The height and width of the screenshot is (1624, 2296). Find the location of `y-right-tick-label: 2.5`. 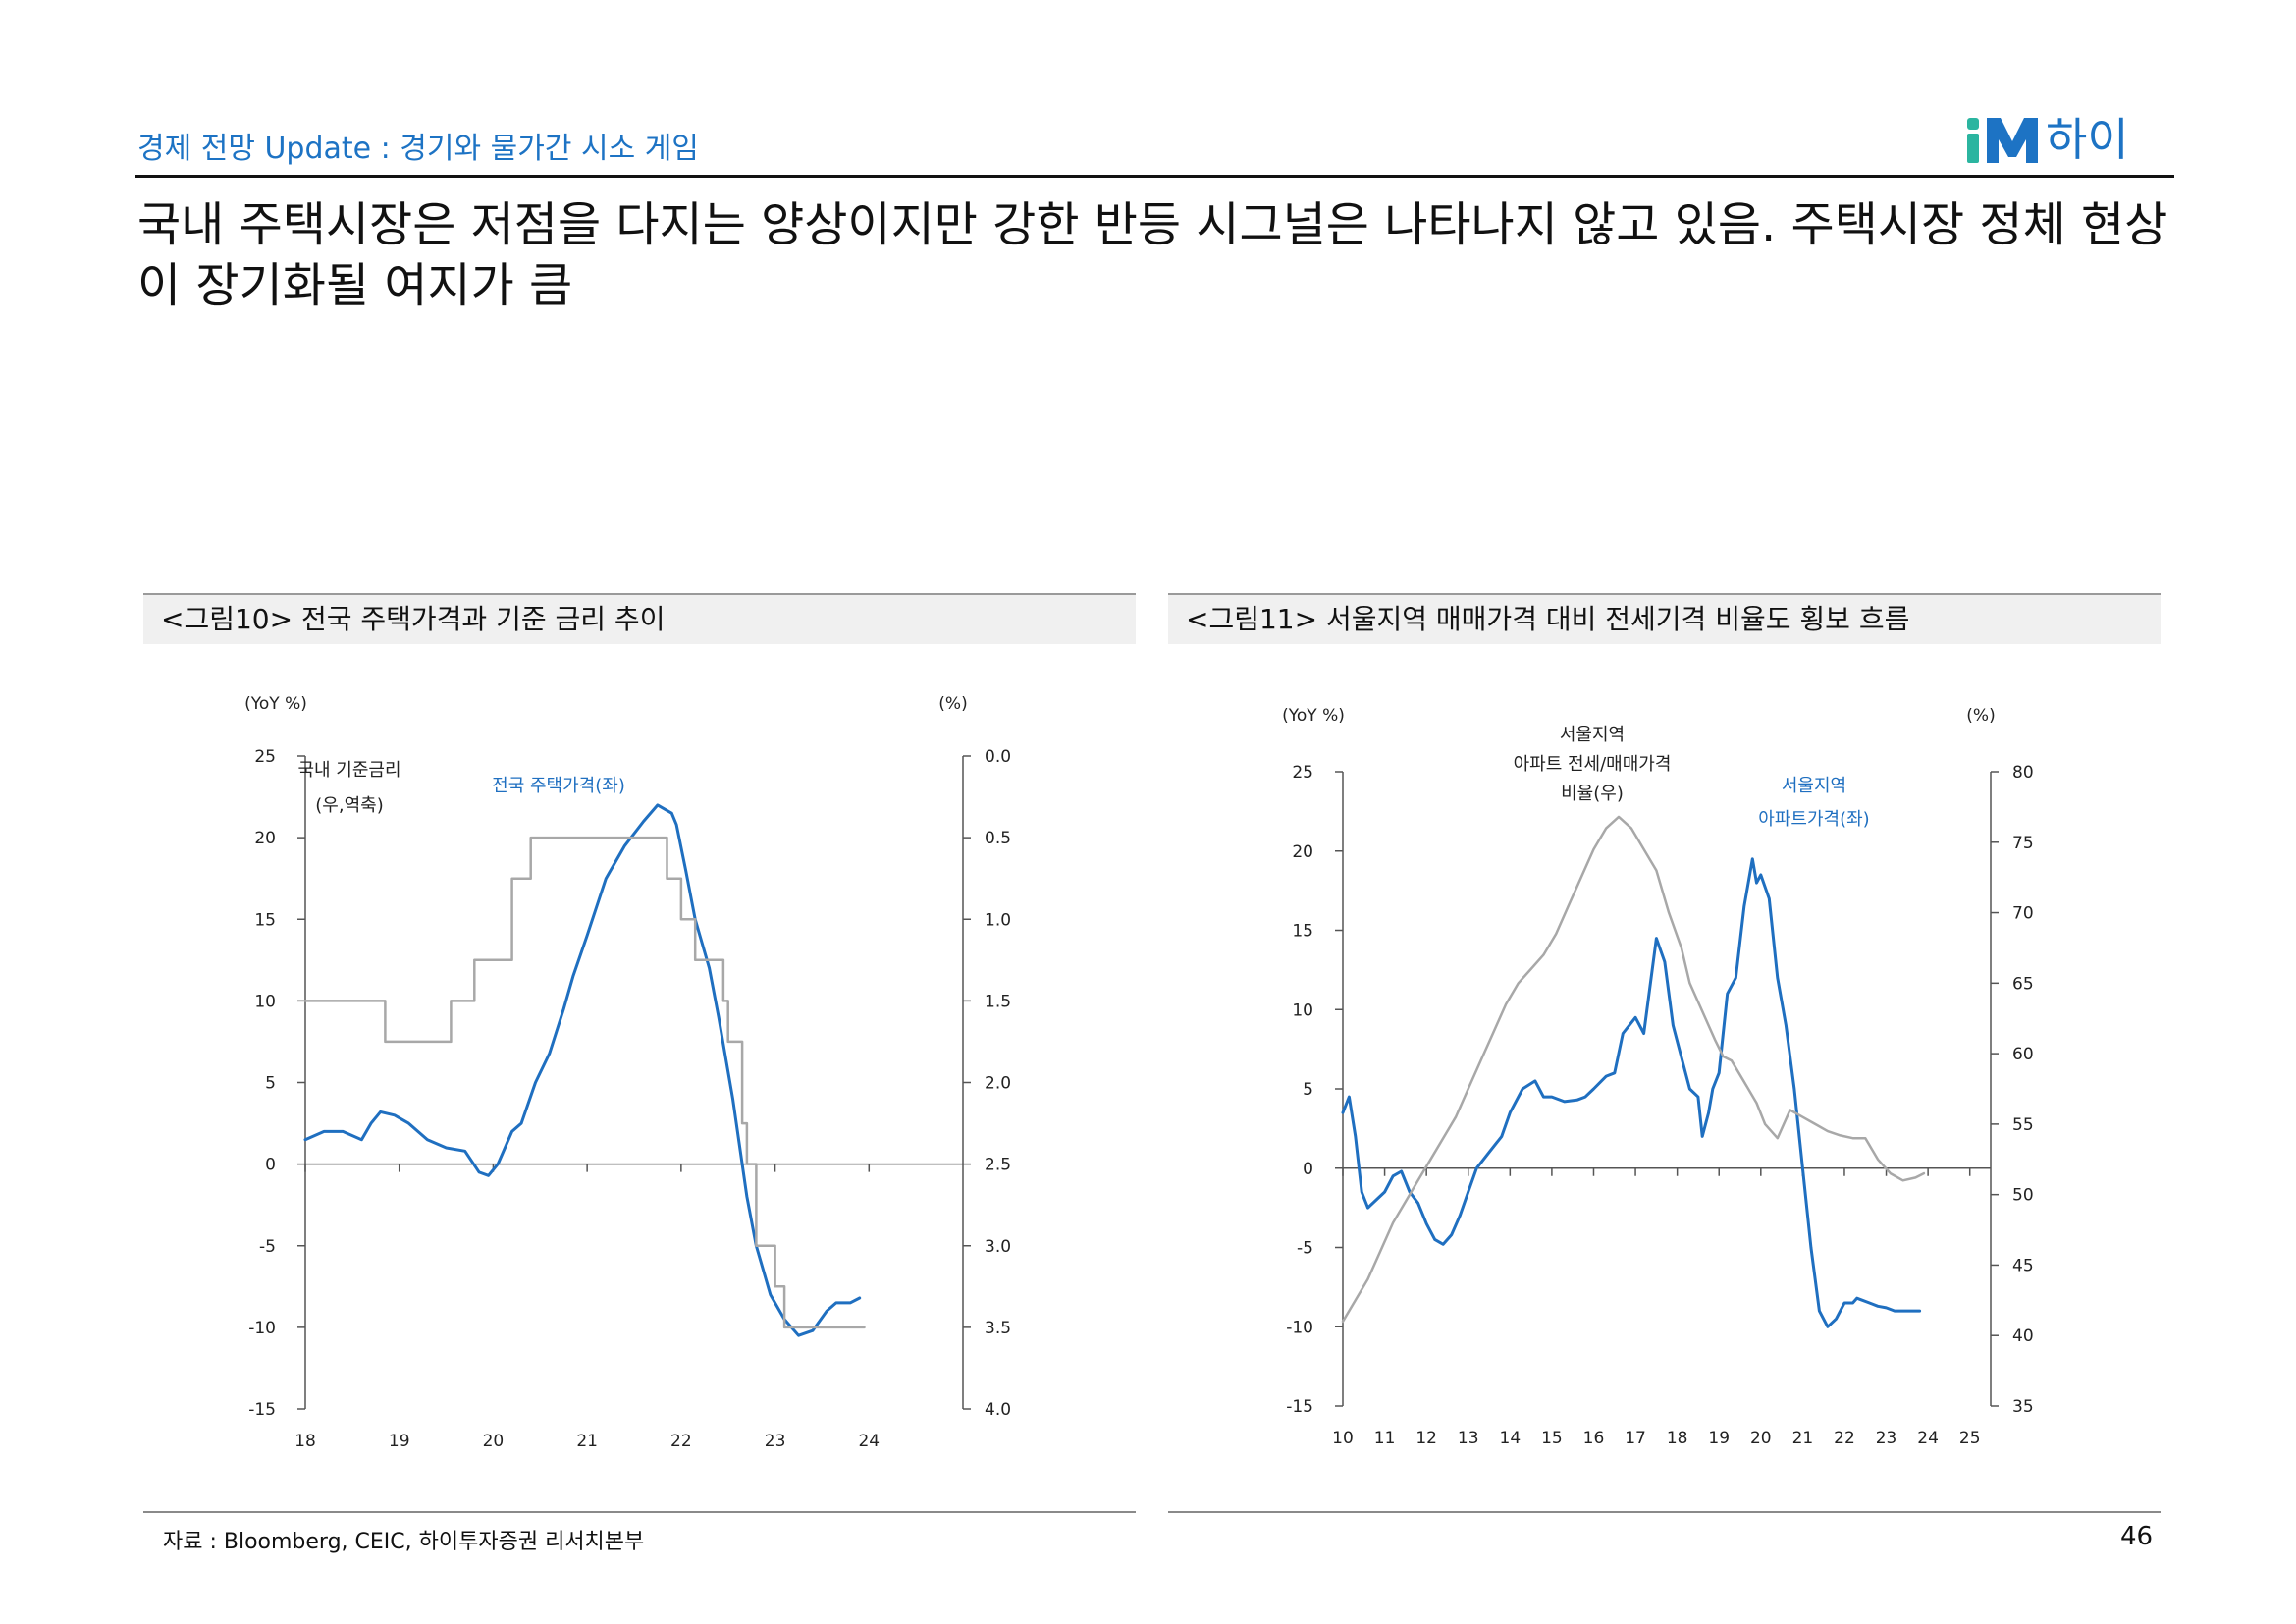

y-right-tick-label: 2.5 is located at coordinates (998, 1165).